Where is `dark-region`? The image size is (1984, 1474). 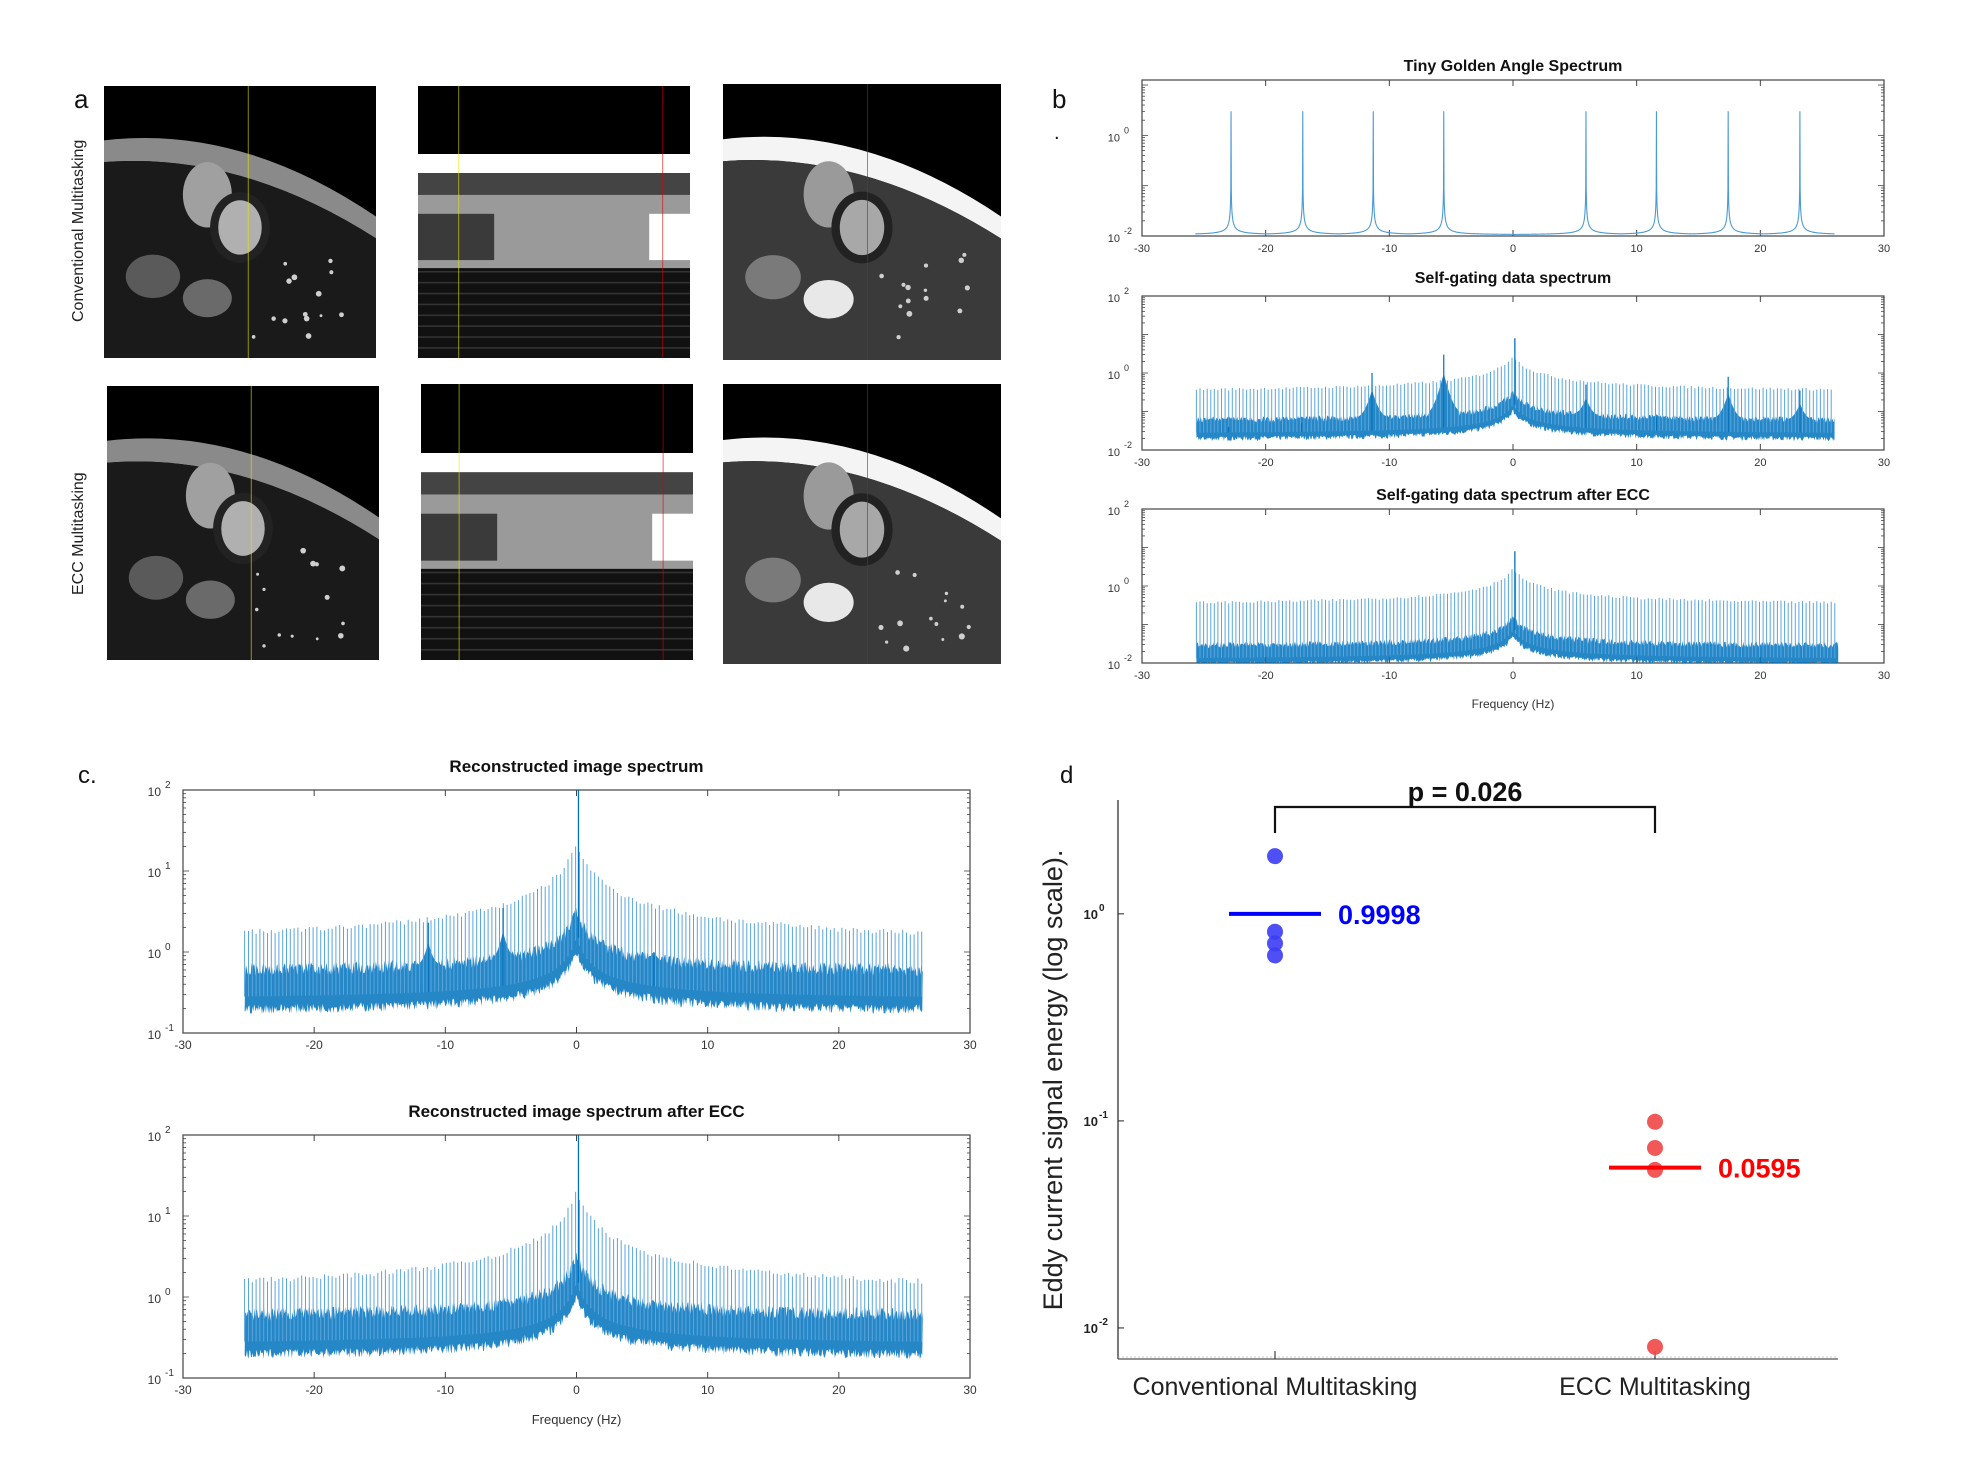
dark-region is located at coordinates (456, 237).